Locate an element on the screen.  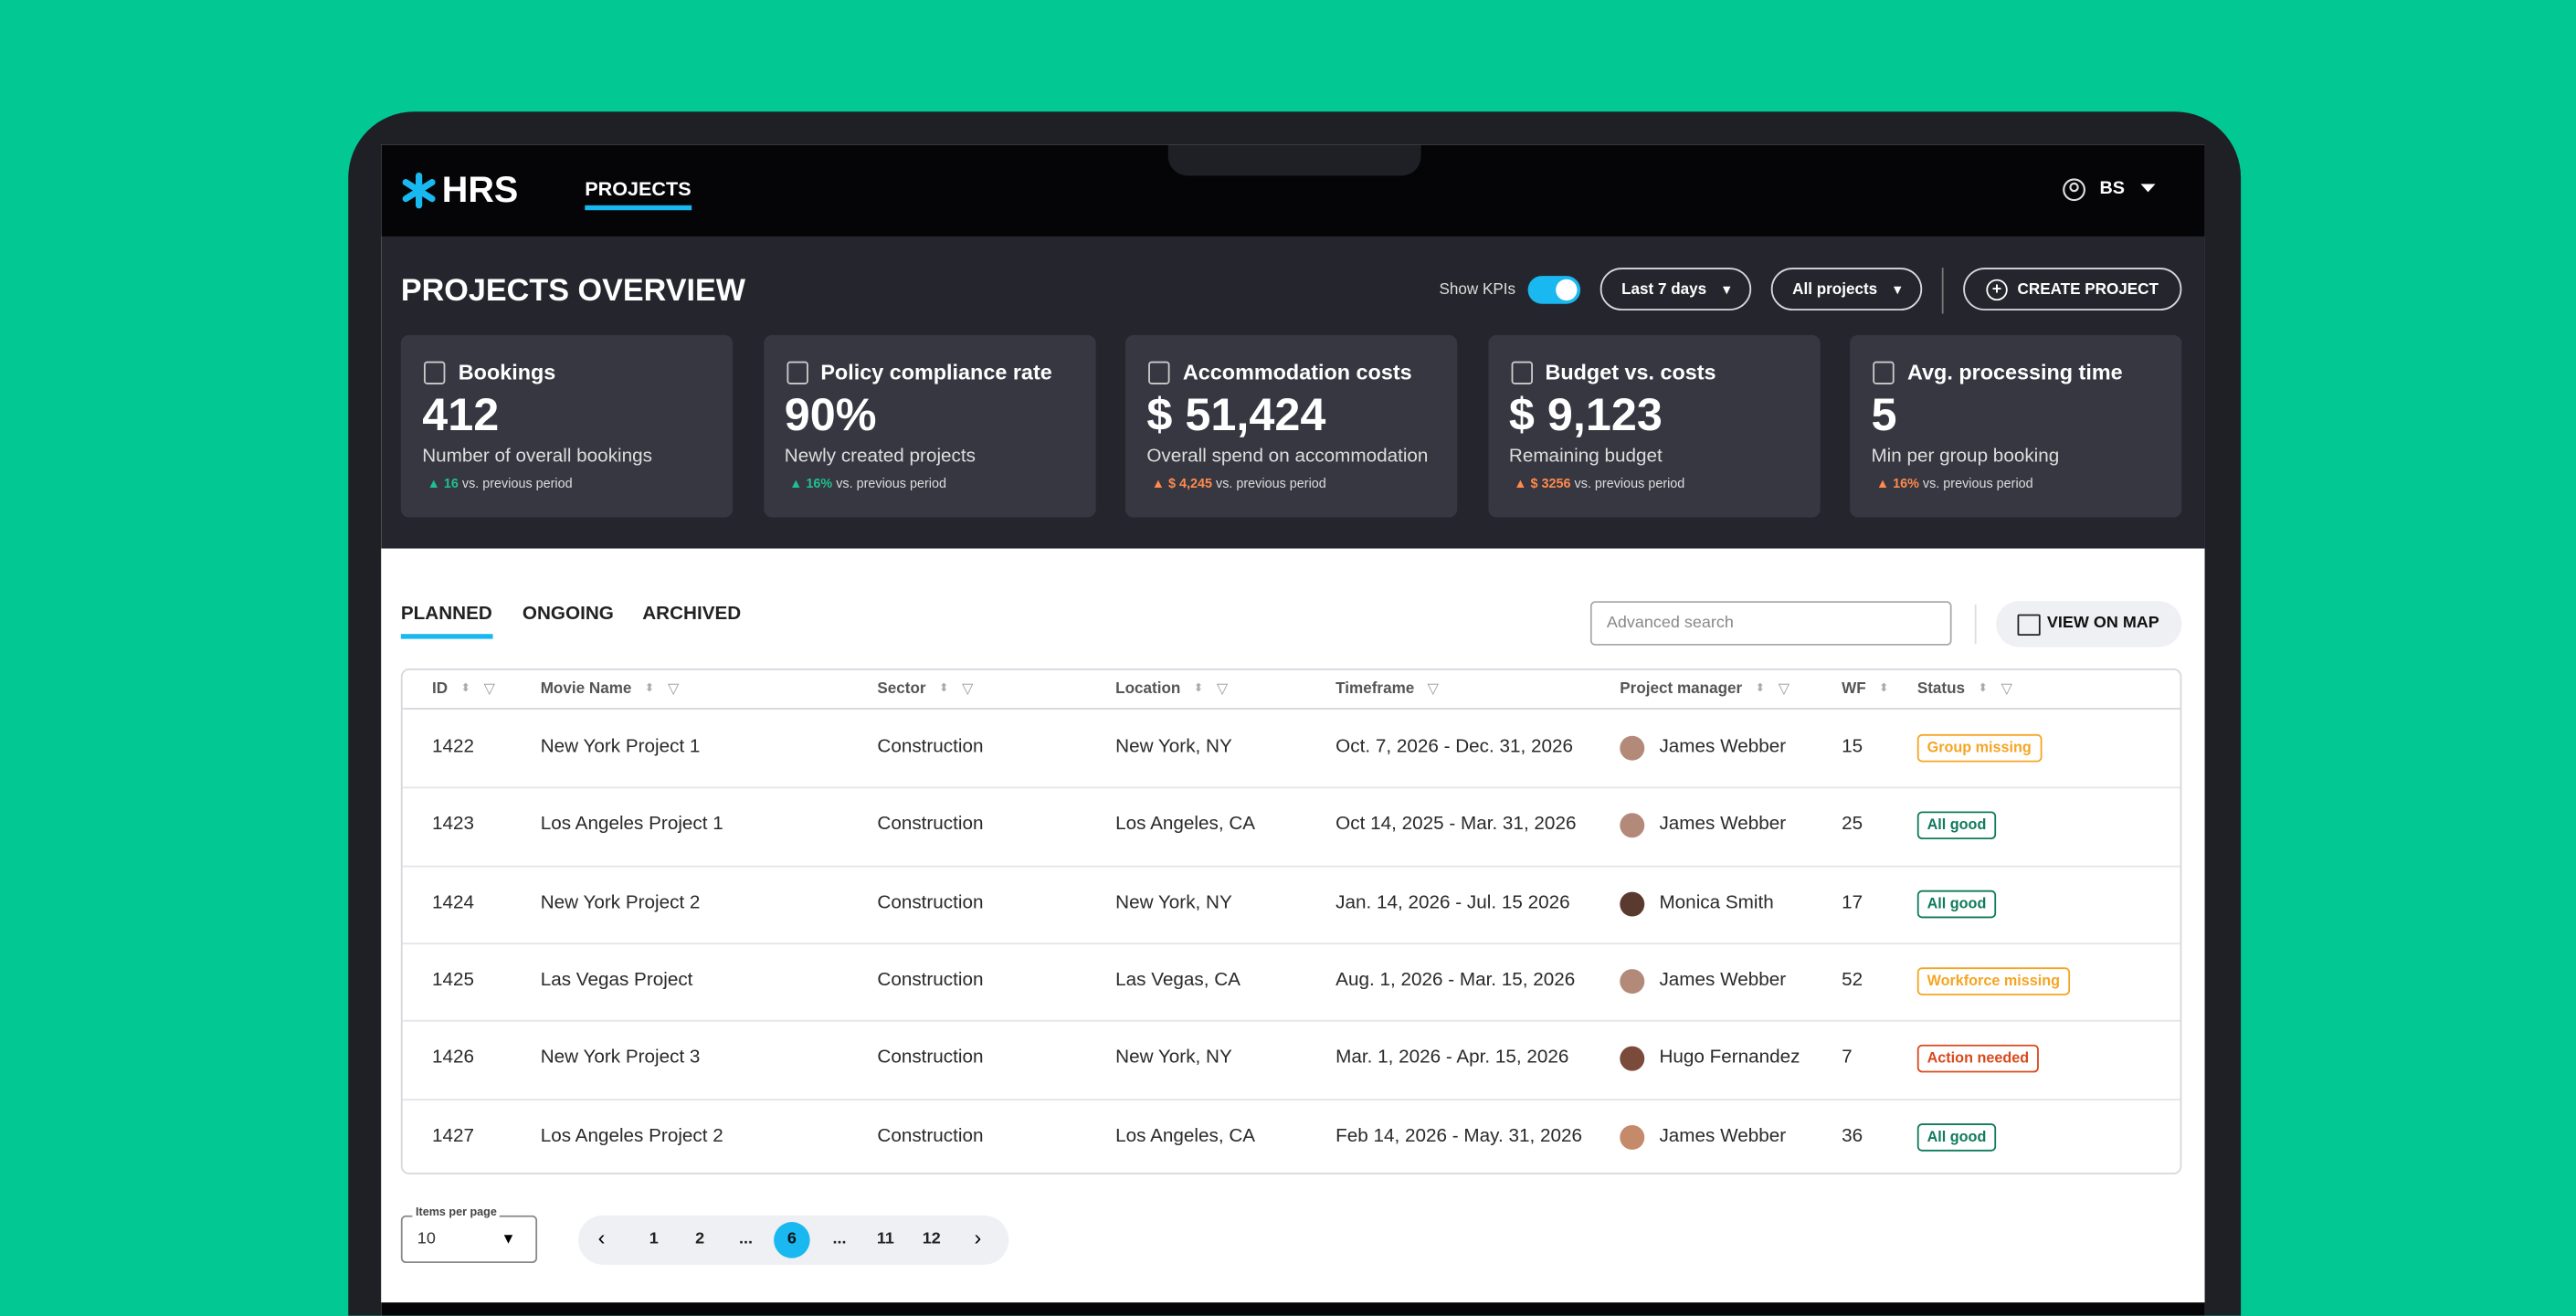
cell: 1422 is located at coordinates (453, 747).